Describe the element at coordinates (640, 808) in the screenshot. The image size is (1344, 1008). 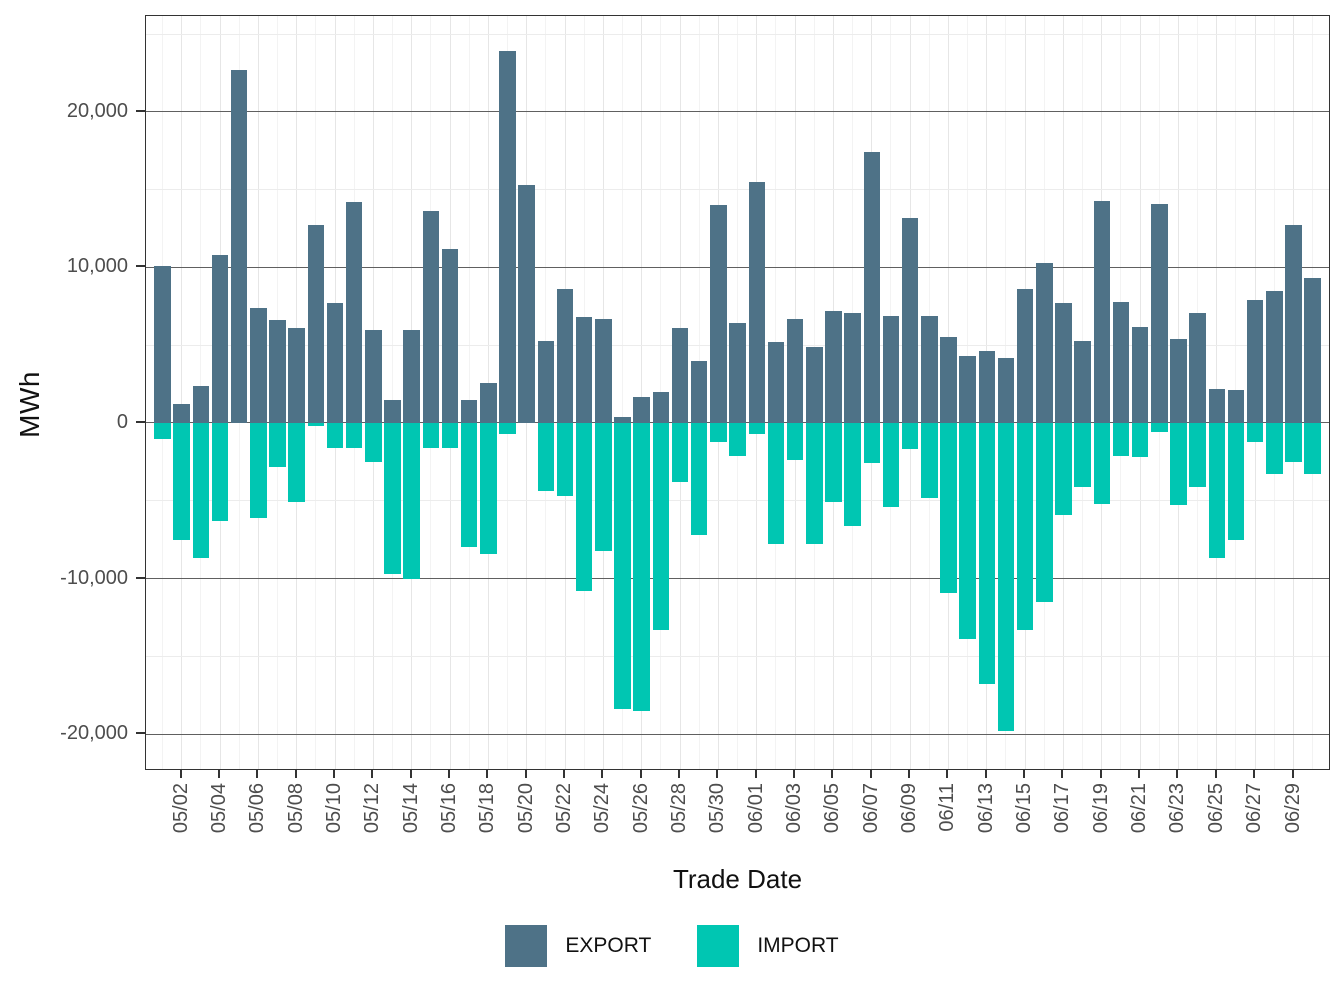
I see `x-tick-label-text: 05/26` at that location.